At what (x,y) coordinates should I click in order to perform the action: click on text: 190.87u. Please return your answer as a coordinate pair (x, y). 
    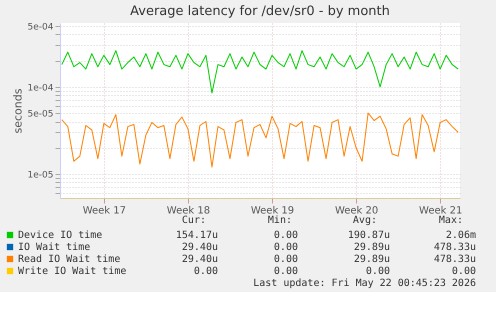
    Looking at the image, I should click on (369, 235).